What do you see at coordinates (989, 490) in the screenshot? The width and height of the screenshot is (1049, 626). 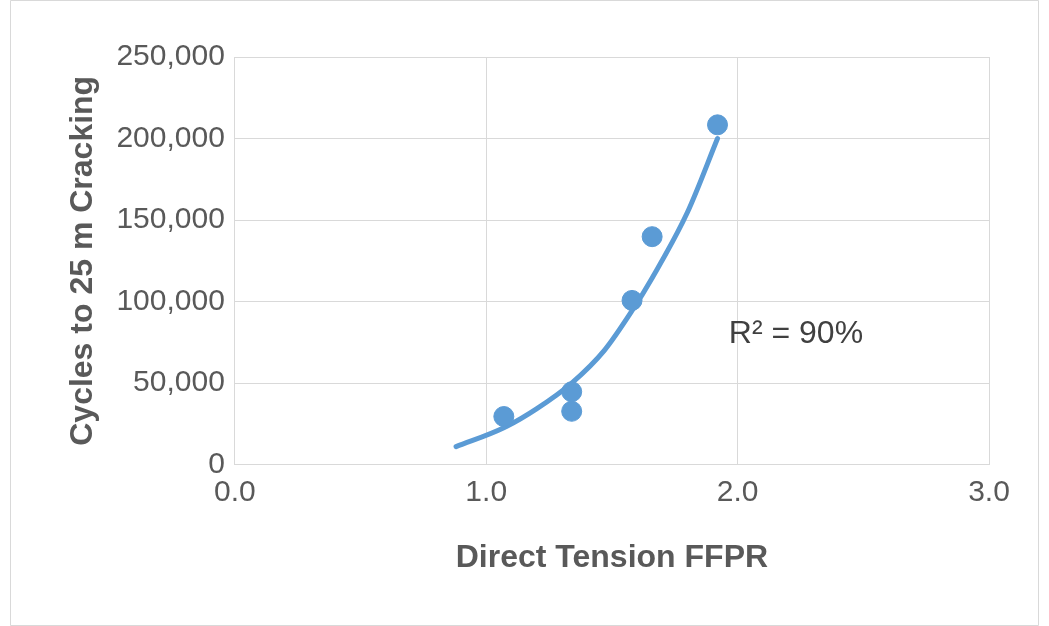 I see `x-tick-label: 3.0` at bounding box center [989, 490].